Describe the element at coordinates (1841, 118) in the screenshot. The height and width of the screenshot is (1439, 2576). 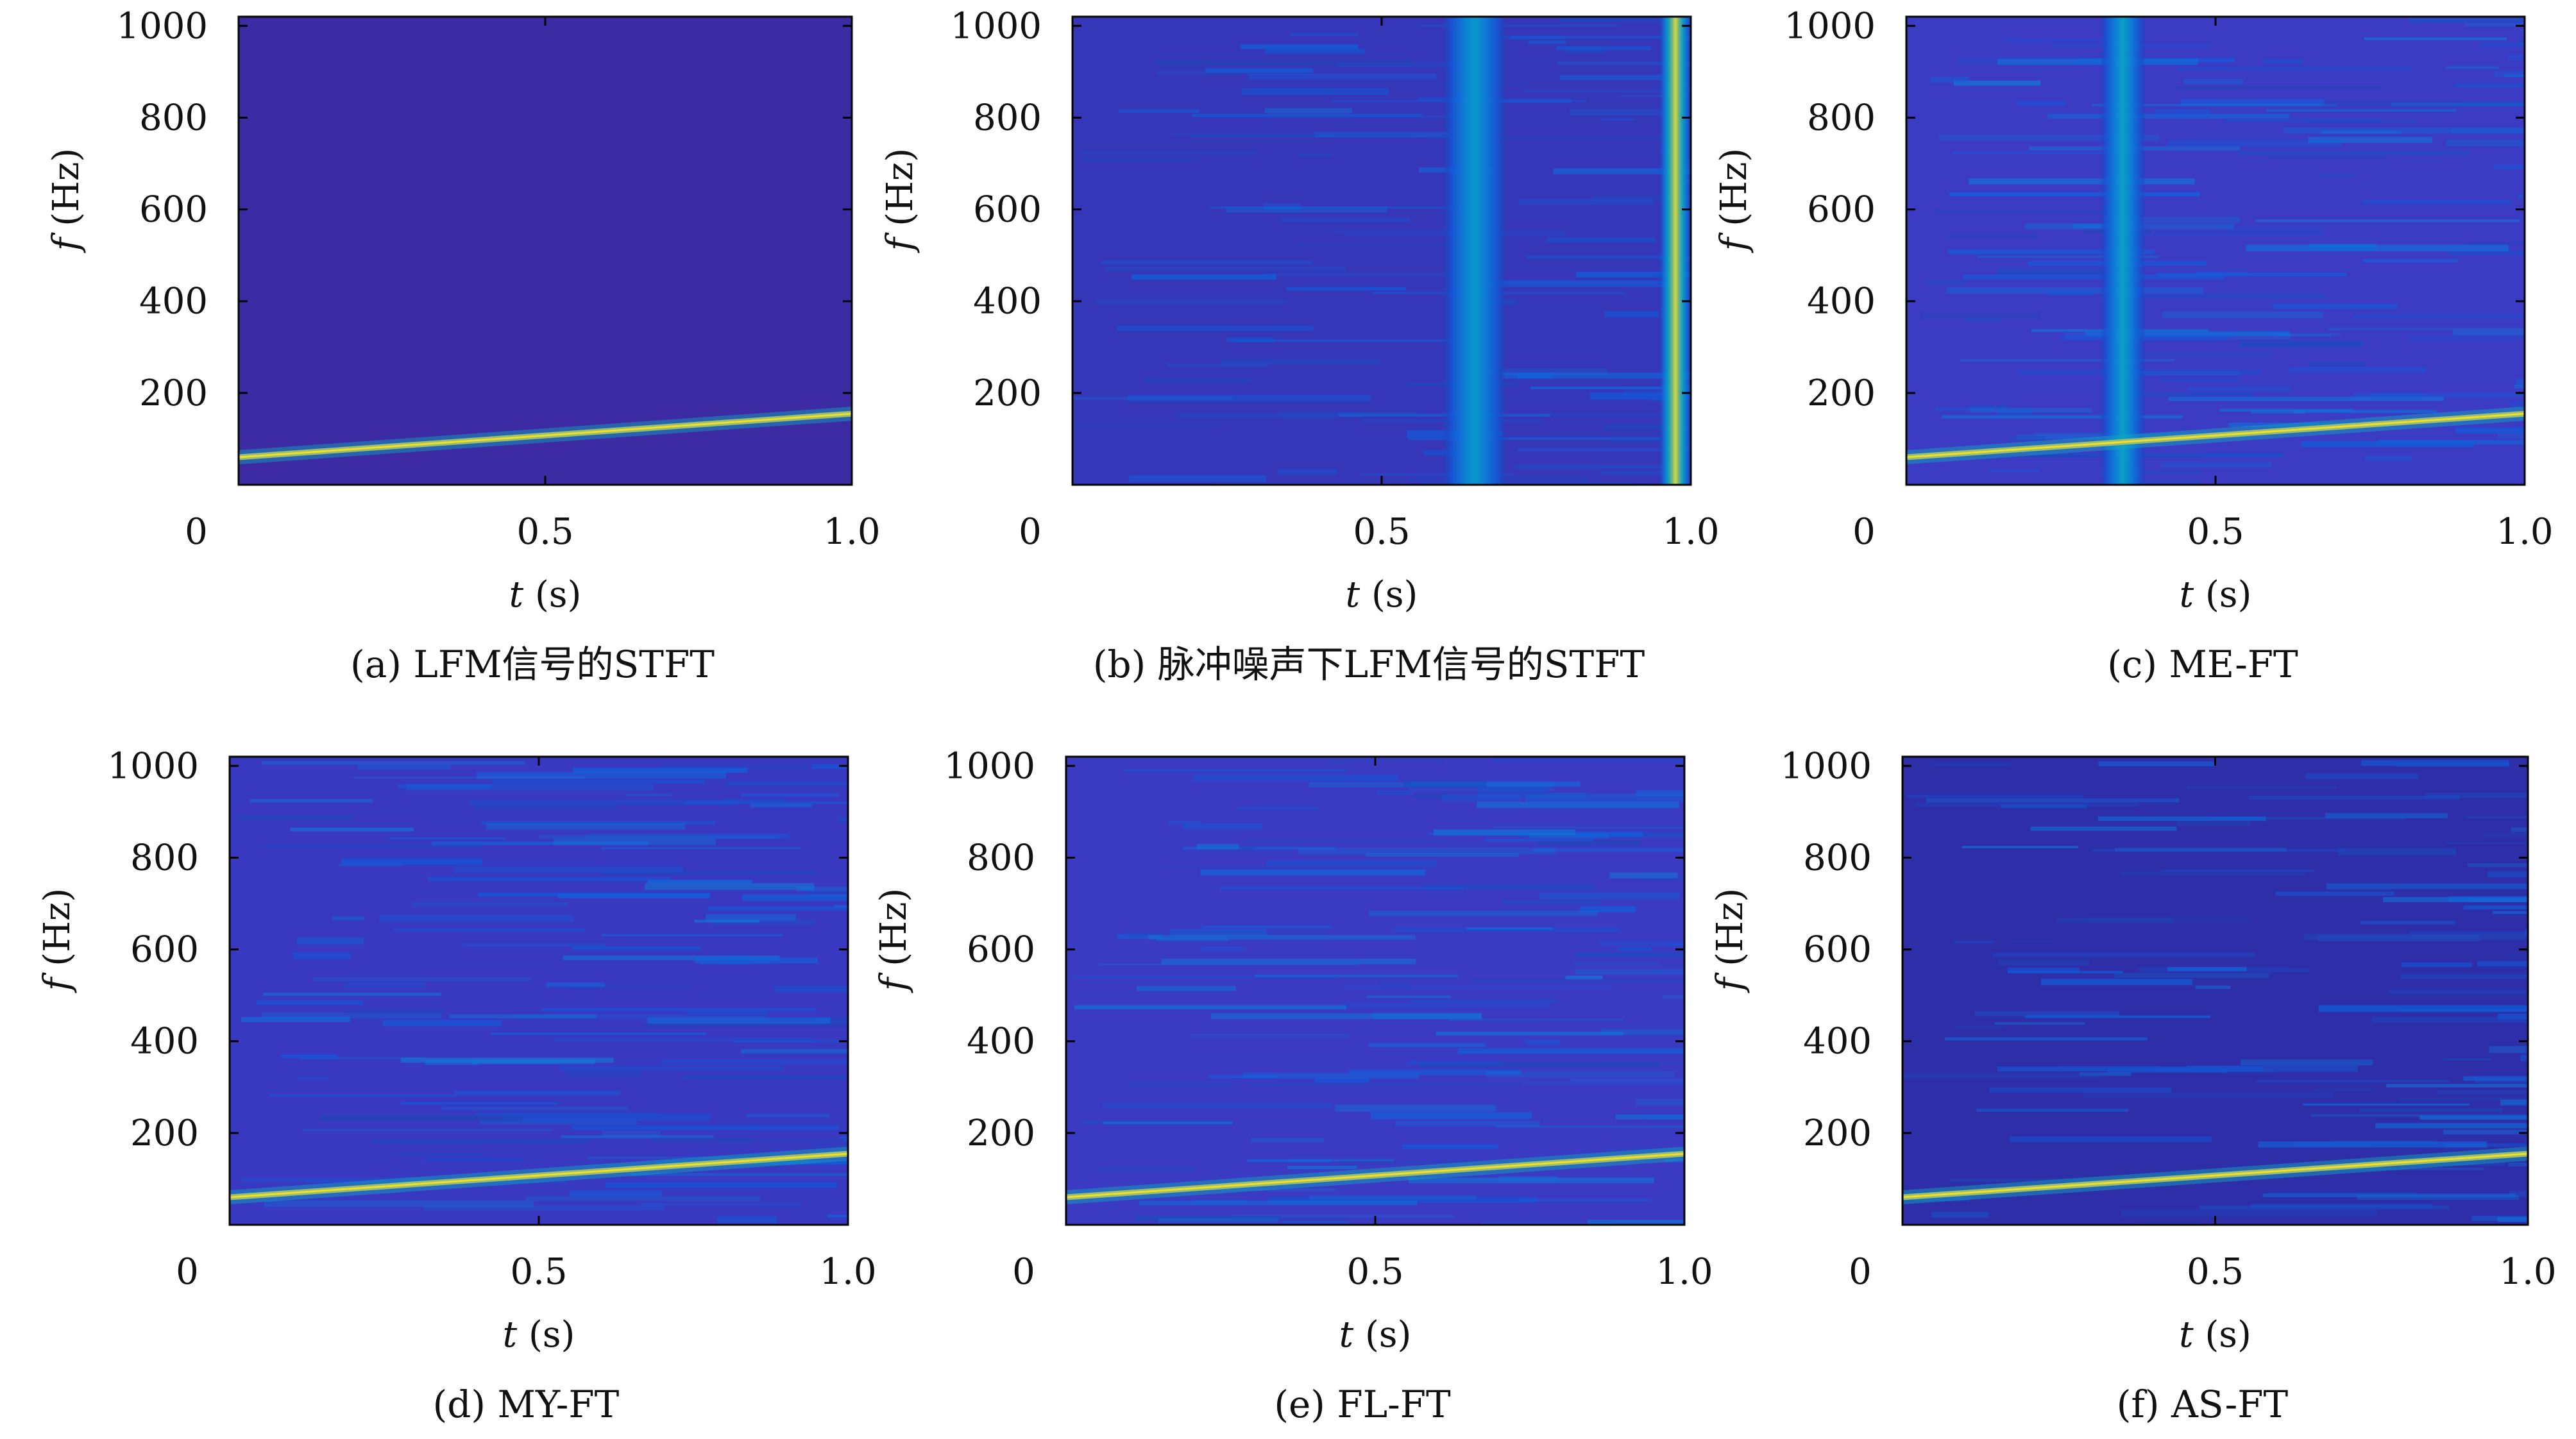
I see `y-tick-label: 800` at that location.